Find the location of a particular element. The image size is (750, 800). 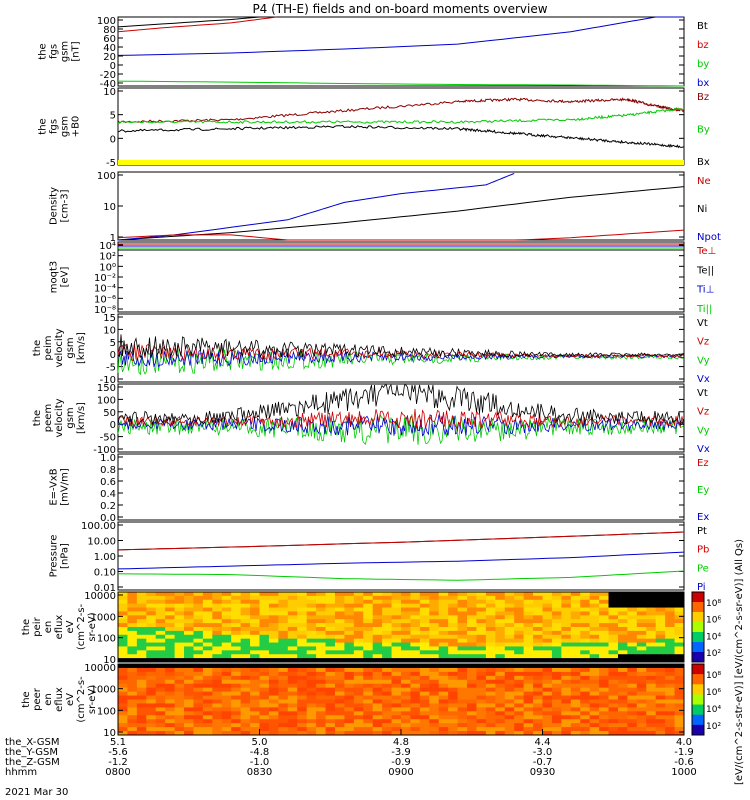

velocity-trace is located at coordinates (400, 358).